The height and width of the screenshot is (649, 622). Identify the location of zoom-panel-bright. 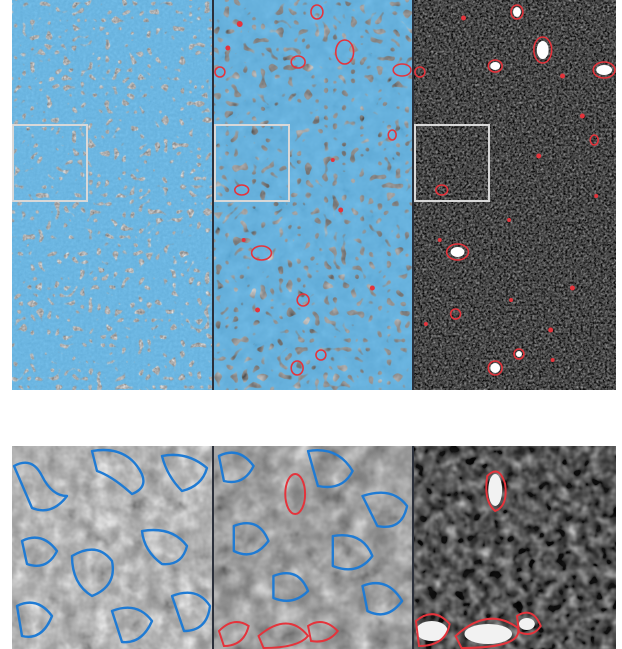
(112, 547).